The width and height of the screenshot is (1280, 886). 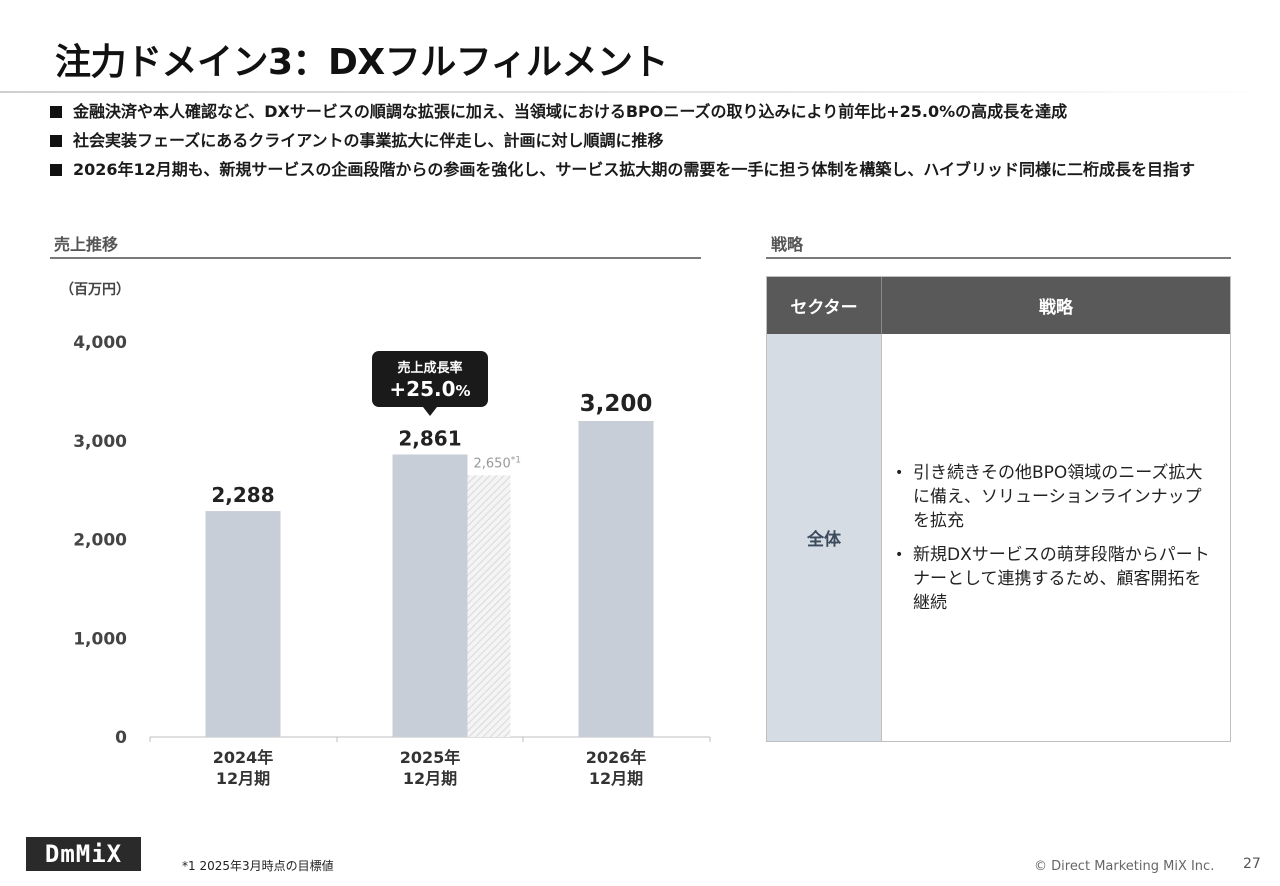 What do you see at coordinates (1056, 305) in the screenshot?
I see `header-strategy: 戦略` at bounding box center [1056, 305].